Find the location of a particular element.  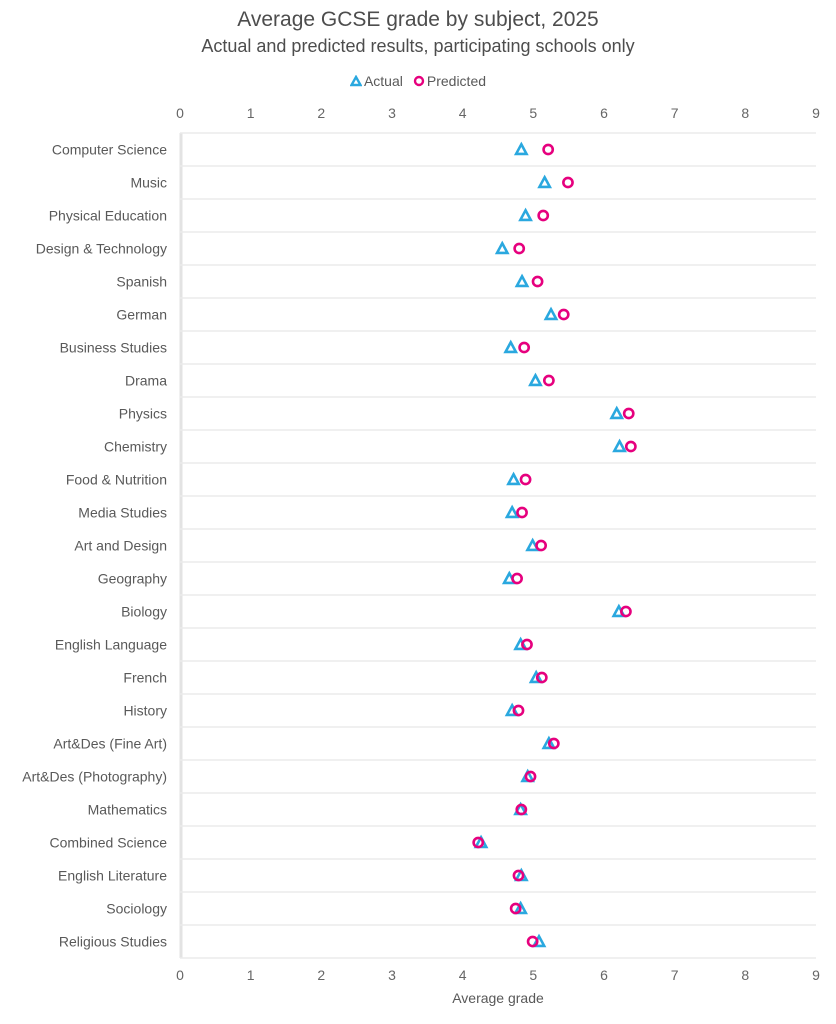

category-label: English Literature is located at coordinates (112, 876).